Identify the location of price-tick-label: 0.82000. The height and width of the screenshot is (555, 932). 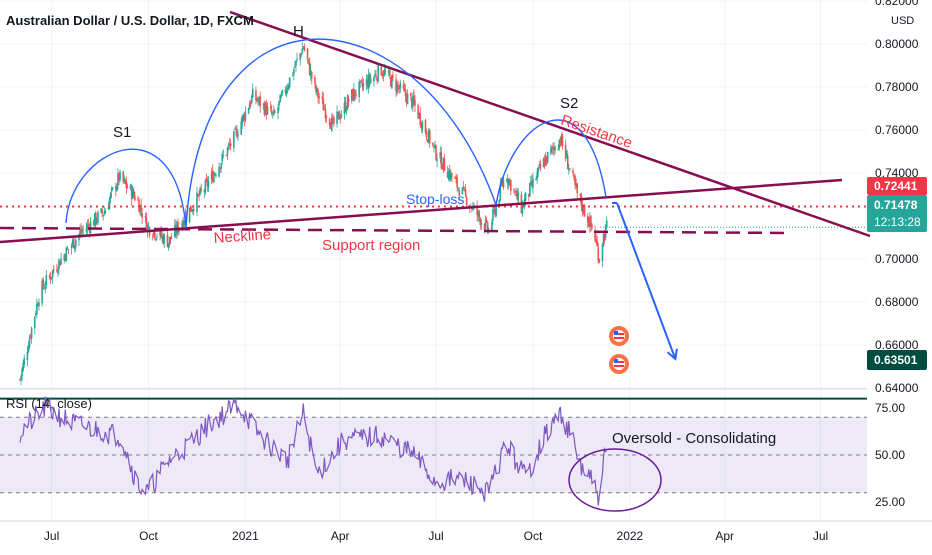
(897, 4).